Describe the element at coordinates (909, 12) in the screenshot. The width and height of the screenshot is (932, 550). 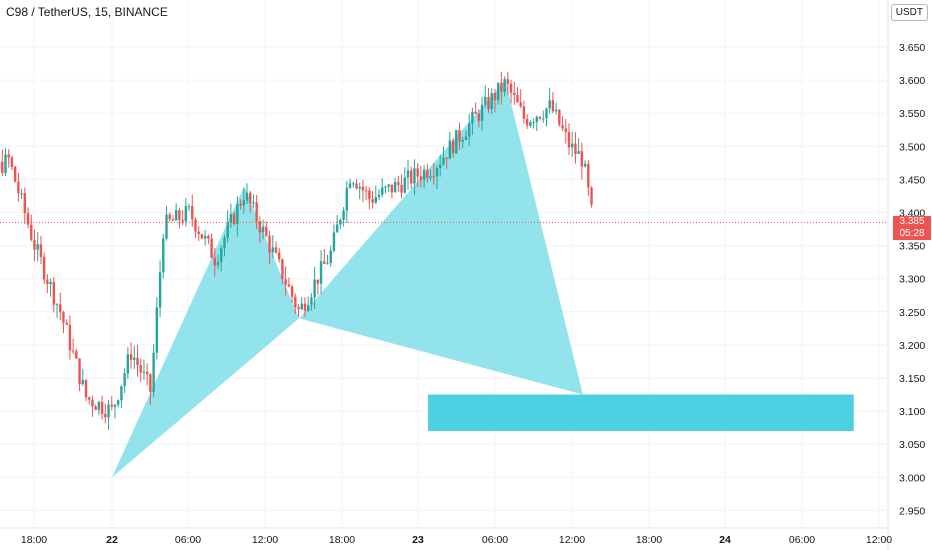
I see `currency-button: USDT` at that location.